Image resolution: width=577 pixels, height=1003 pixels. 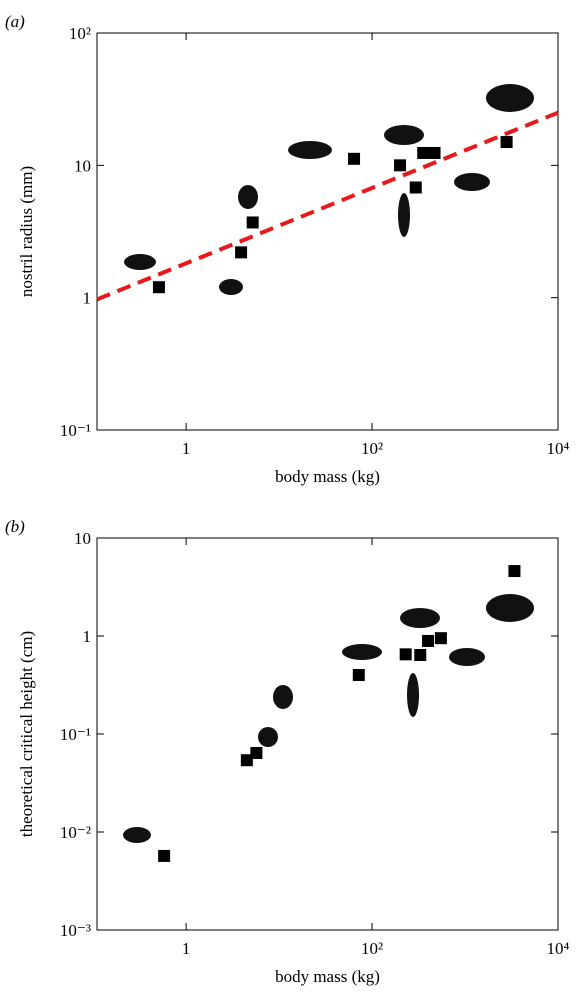 What do you see at coordinates (15, 21) in the screenshot?
I see `panel-label: (a)` at bounding box center [15, 21].